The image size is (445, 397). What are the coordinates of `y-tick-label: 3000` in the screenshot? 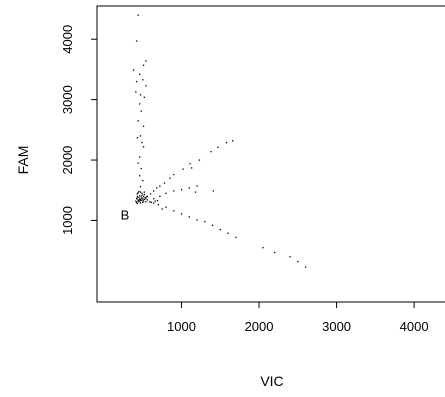 It's located at (67, 99).